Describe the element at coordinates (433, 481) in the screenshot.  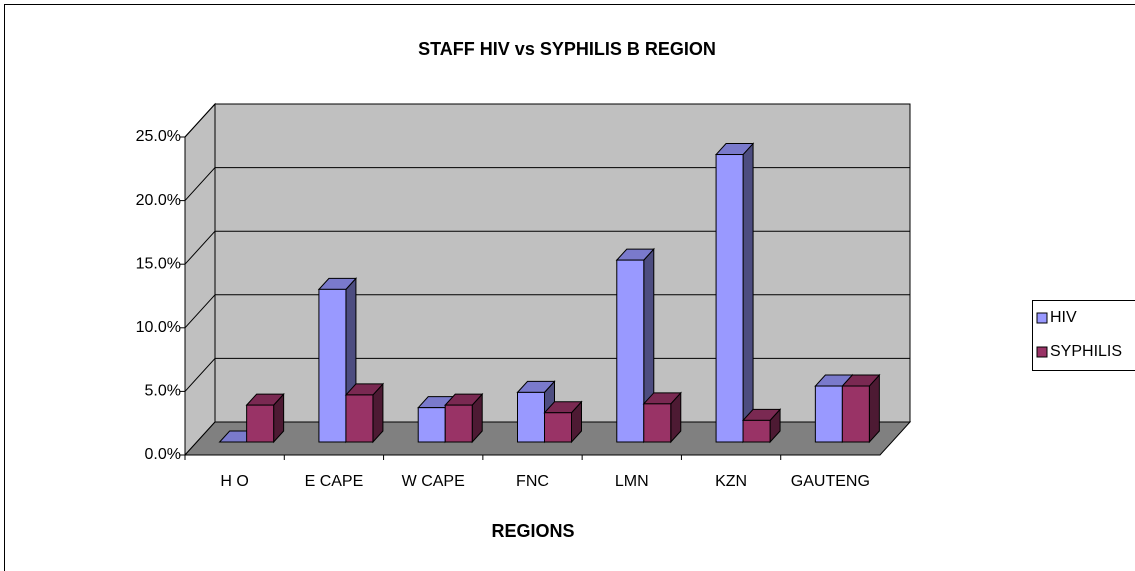
I see `x-tick-label: W CAPE` at that location.